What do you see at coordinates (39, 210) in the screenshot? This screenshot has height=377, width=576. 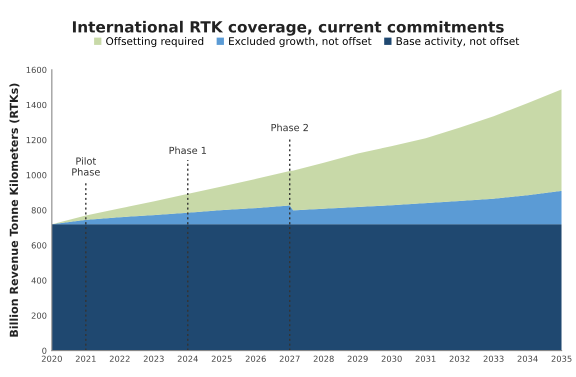 I see `y-tick-label: 800` at bounding box center [39, 210].